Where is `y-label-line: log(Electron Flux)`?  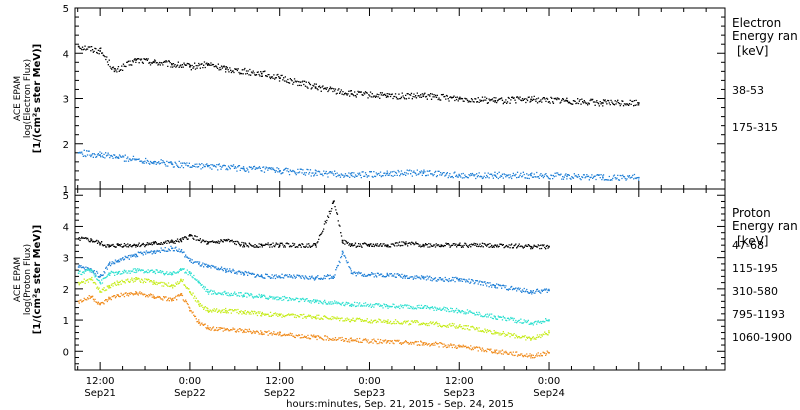
y-label-line: log(Electron Flux) is located at coordinates (28, 98).